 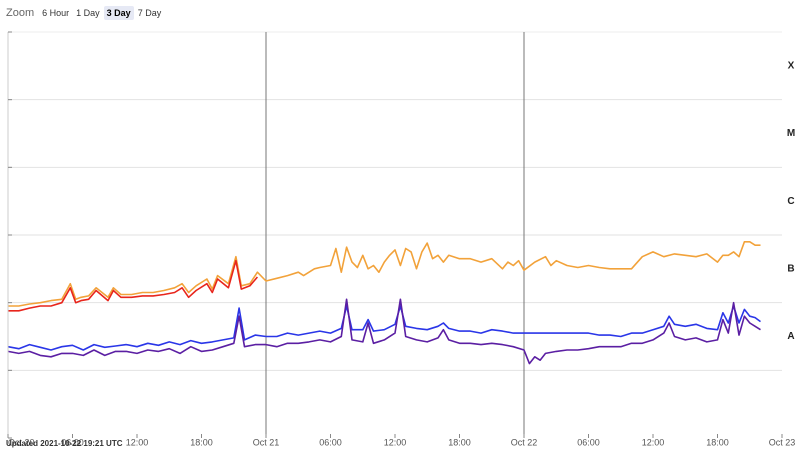 What do you see at coordinates (118, 13) in the screenshot?
I see `zoom-3-day-button: 3 Day` at bounding box center [118, 13].